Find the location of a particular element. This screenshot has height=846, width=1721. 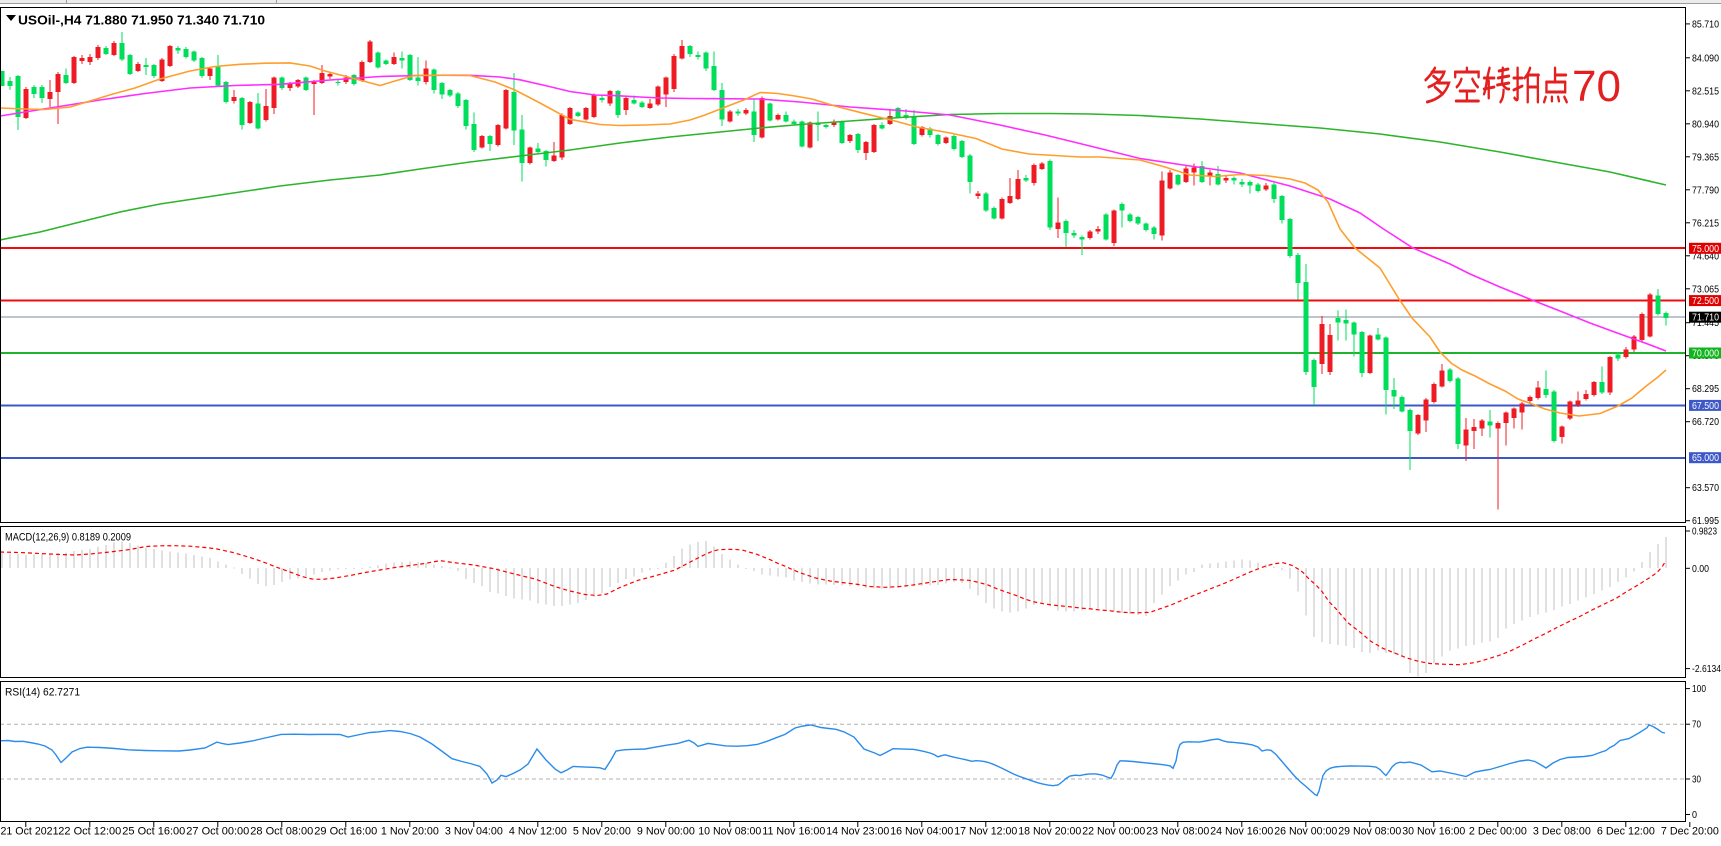

svg-text: 1 Nov 20:00 is located at coordinates (410, 832).